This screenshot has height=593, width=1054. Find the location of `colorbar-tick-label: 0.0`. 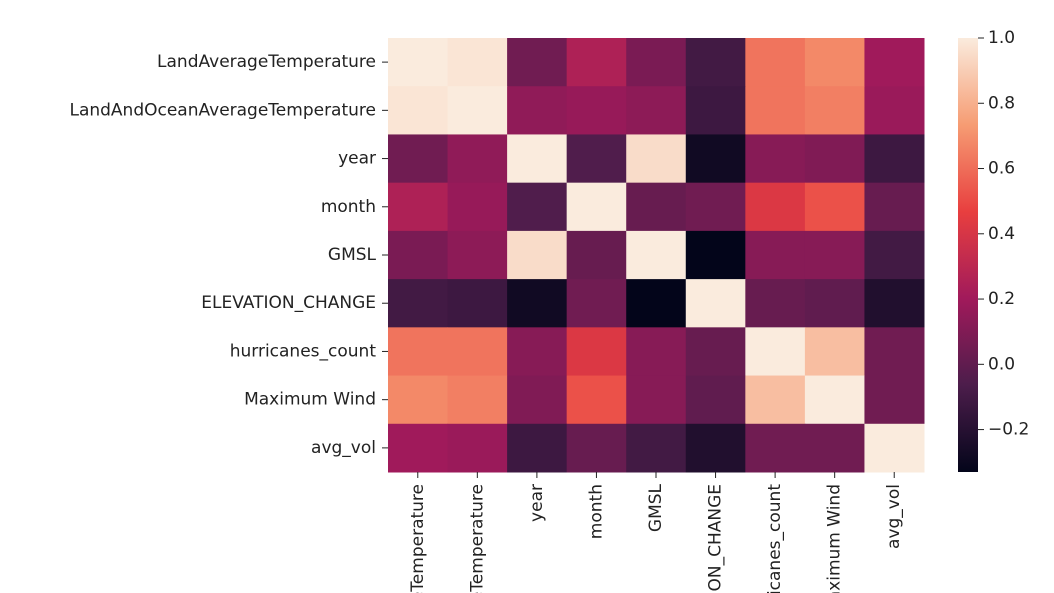

colorbar-tick-label: 0.0 is located at coordinates (1001, 364).